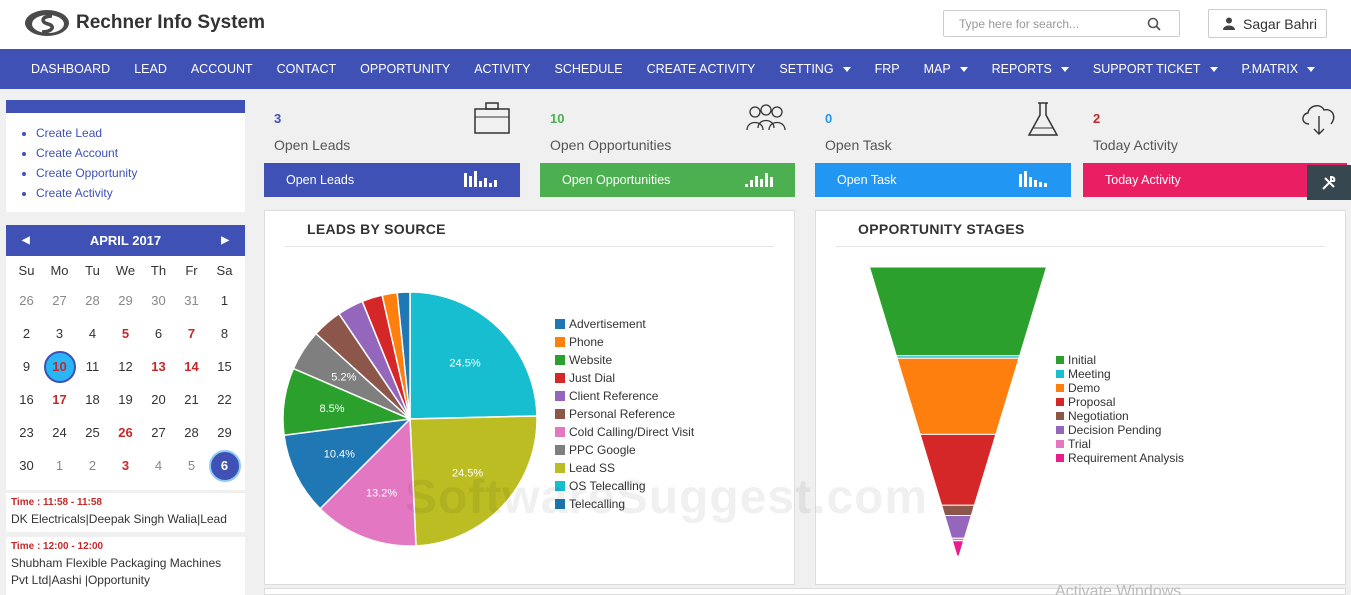 This screenshot has height=595, width=1351. I want to click on tools-button, so click(1329, 182).